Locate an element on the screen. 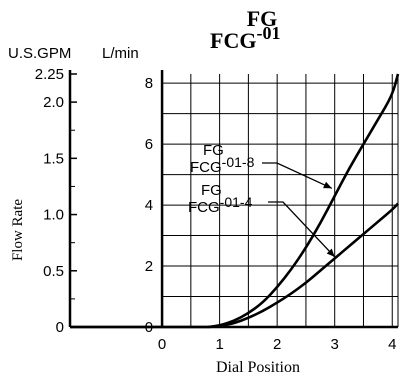 This screenshot has width=401, height=381. x-tick-label: 1 is located at coordinates (219, 344).